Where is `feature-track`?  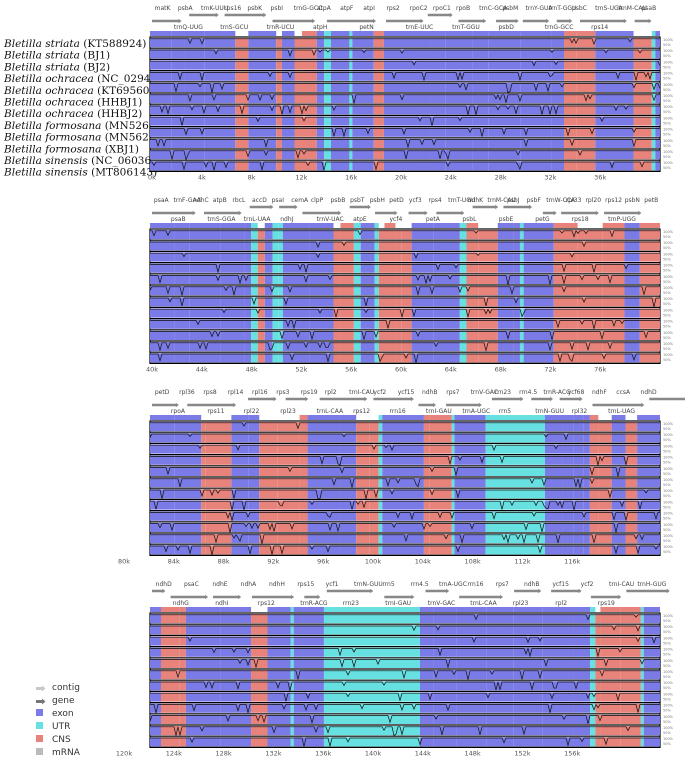
feature-track is located at coordinates (405, 225).